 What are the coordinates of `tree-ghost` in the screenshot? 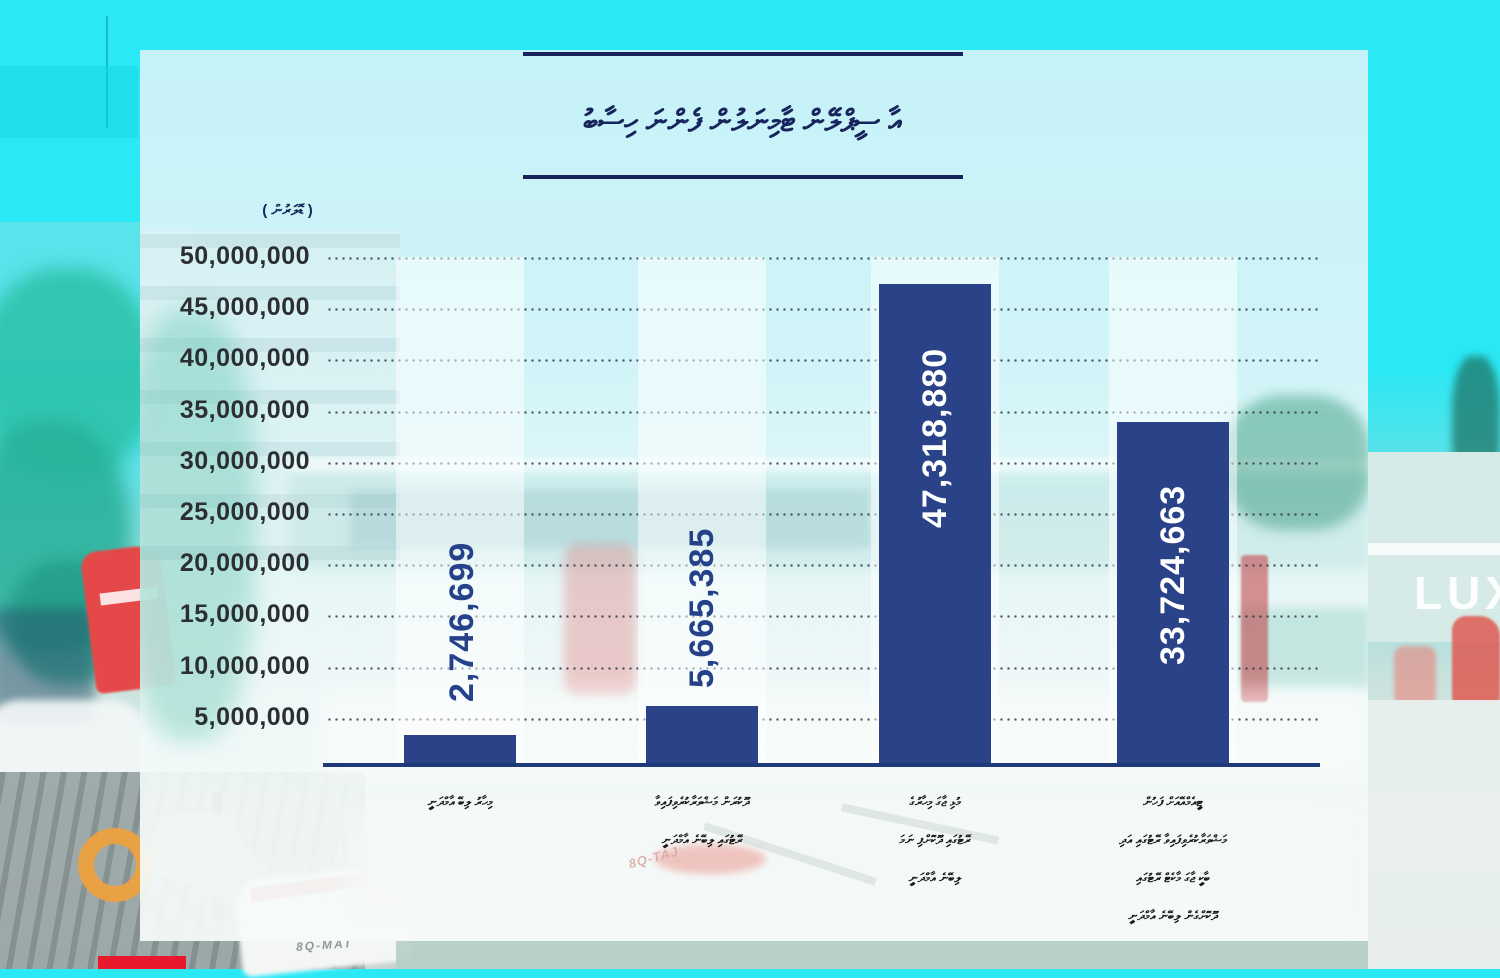 It's located at (197, 525).